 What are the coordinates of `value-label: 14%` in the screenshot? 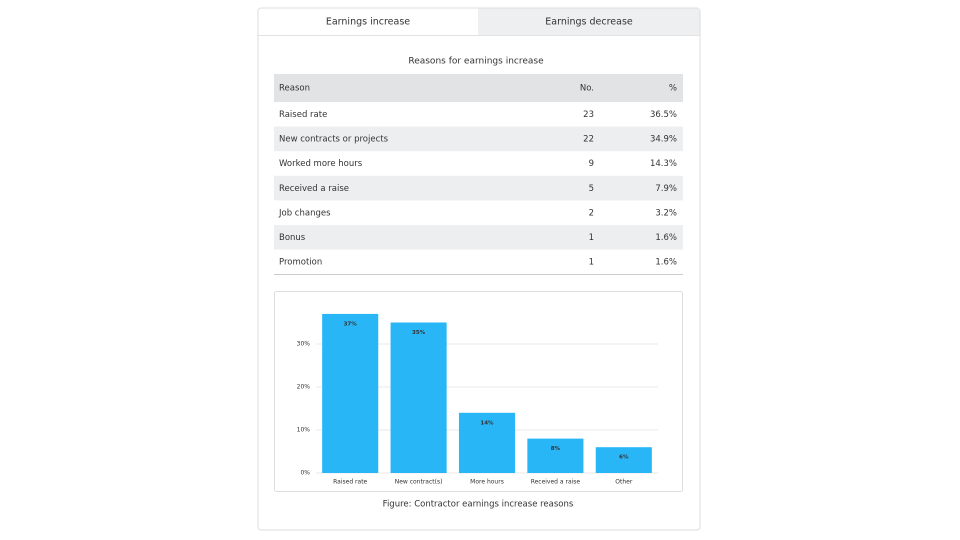 It's located at (487, 423).